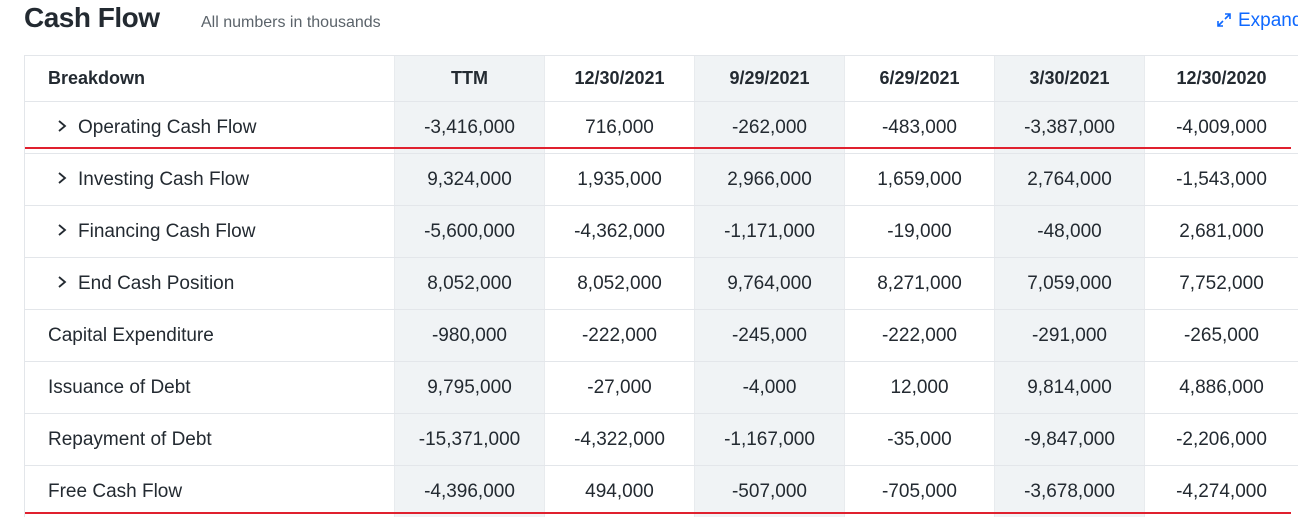  Describe the element at coordinates (770, 231) in the screenshot. I see `value-cell: -1,171,000` at that location.